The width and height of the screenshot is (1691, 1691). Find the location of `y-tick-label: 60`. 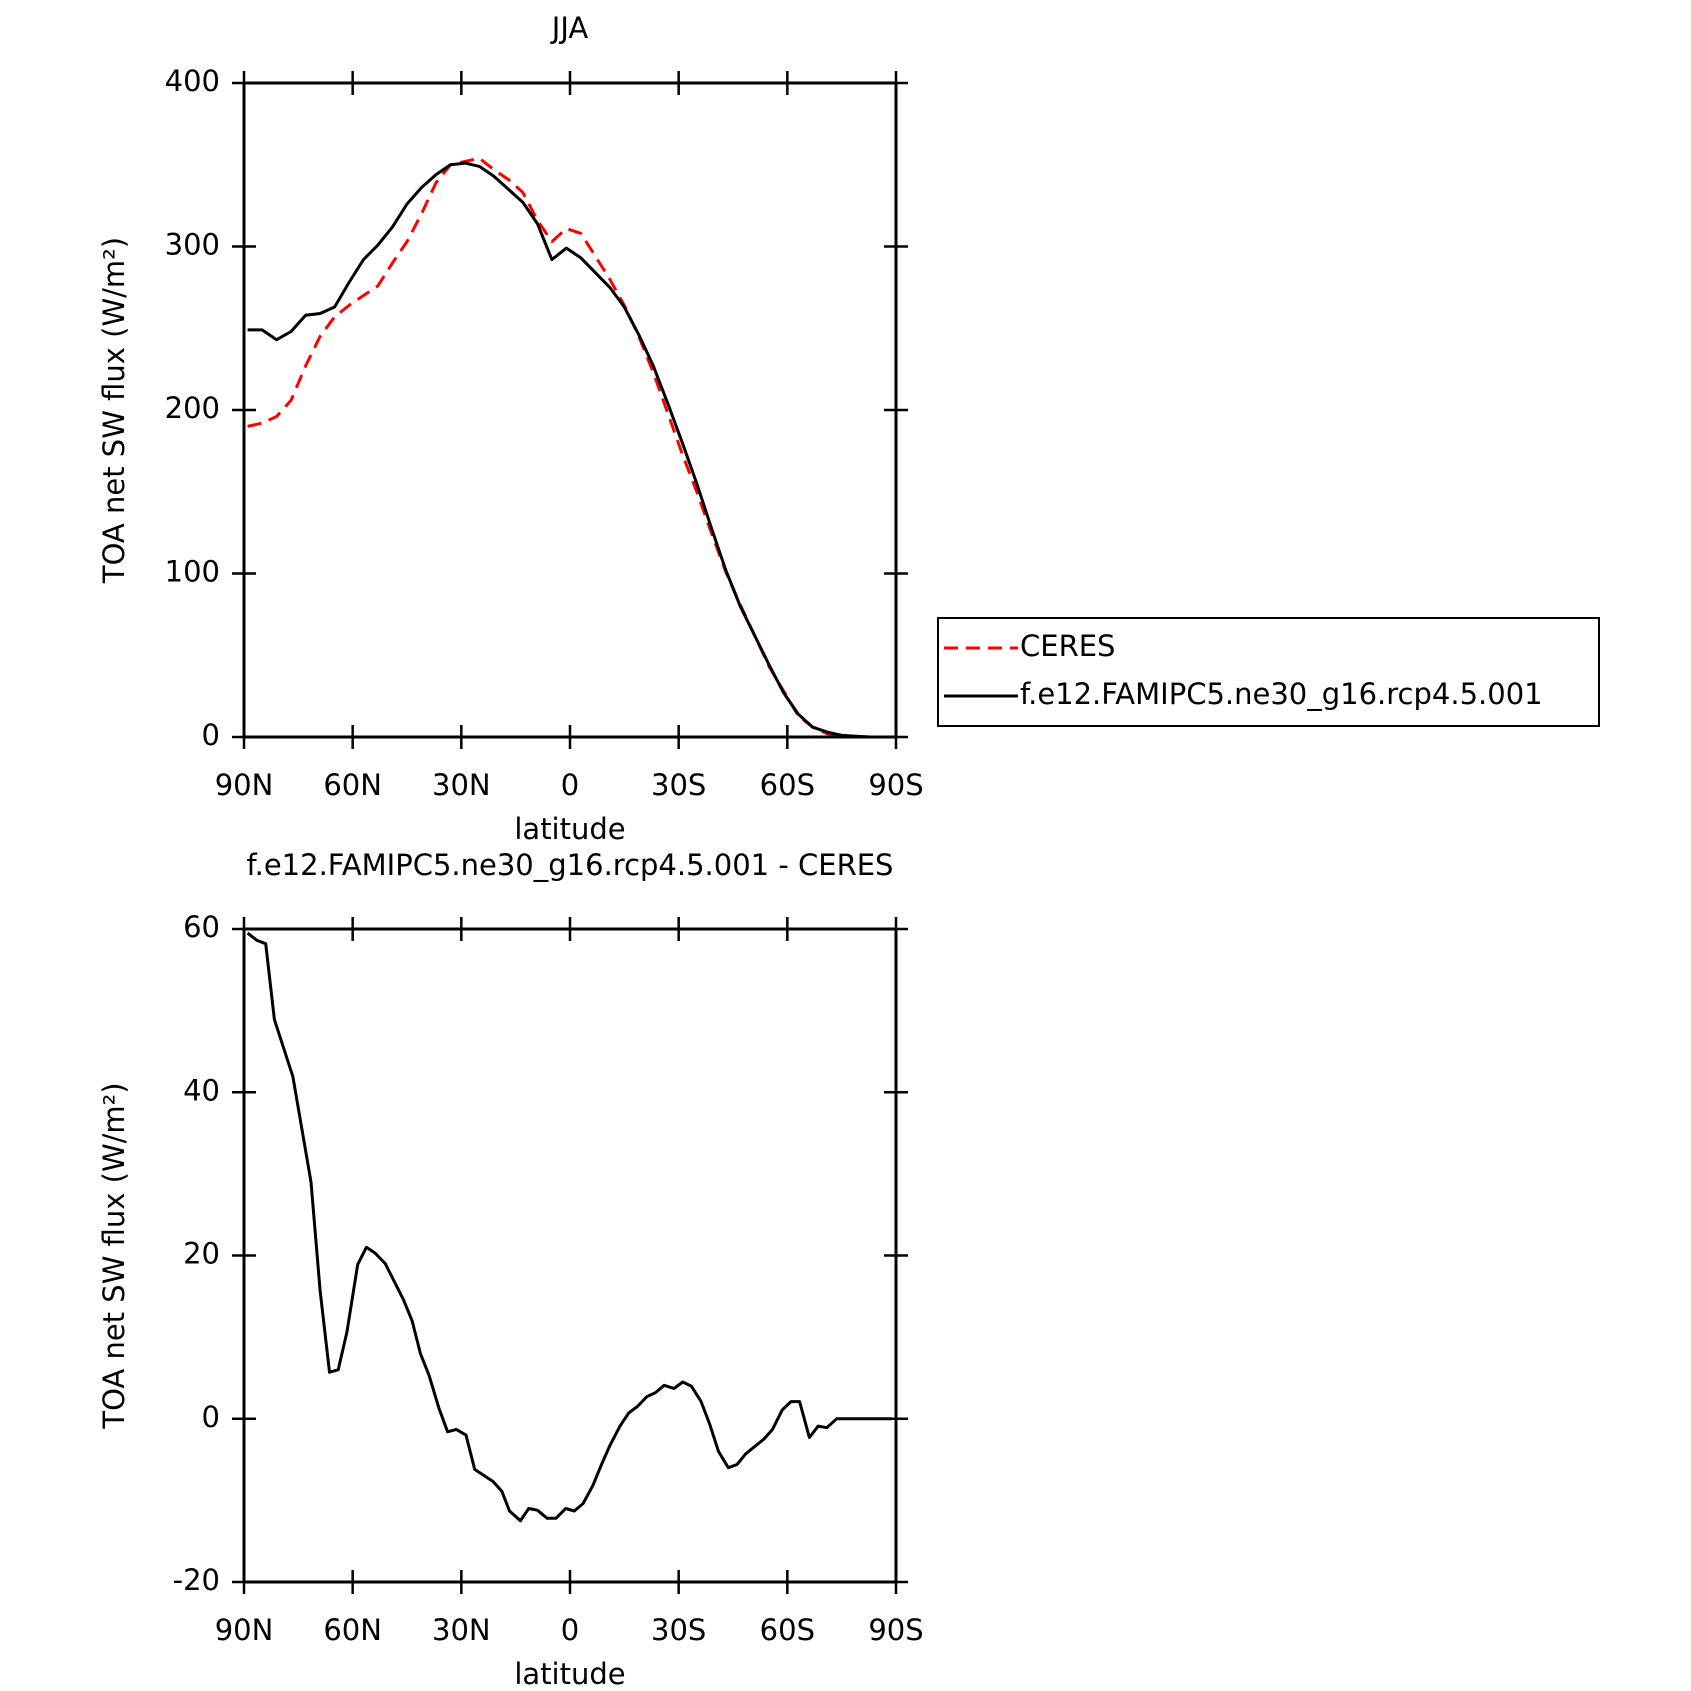

y-tick-label: 60 is located at coordinates (201, 927).